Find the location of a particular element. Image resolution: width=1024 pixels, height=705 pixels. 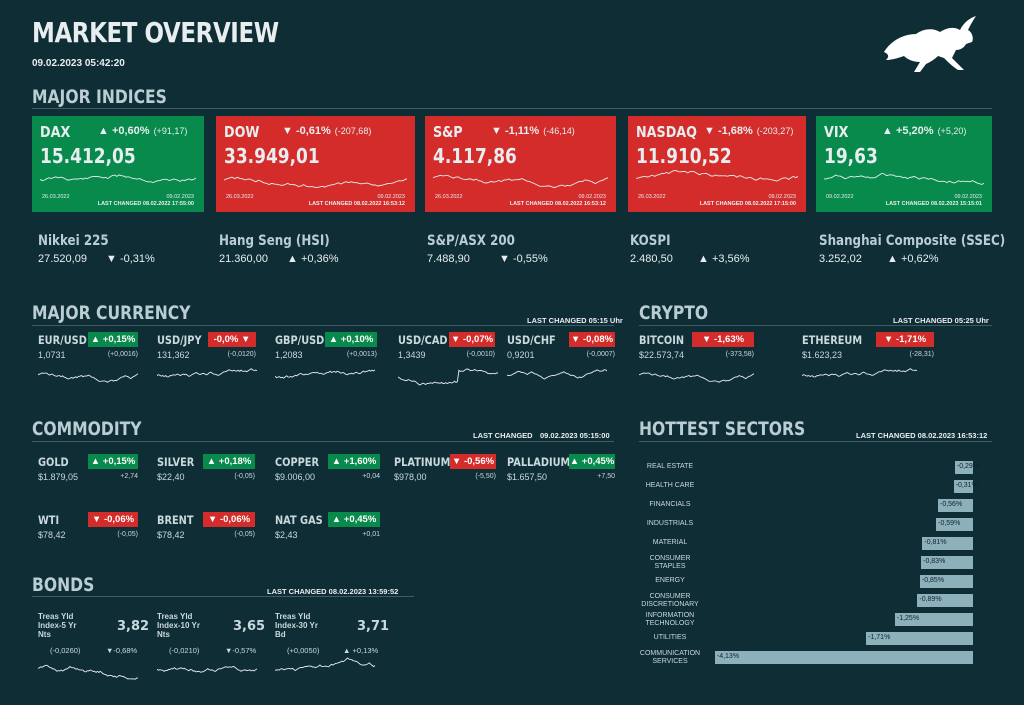

index-last-changed: LAST CHANGED 08.02.2023 15:15:01 is located at coordinates (933, 204).